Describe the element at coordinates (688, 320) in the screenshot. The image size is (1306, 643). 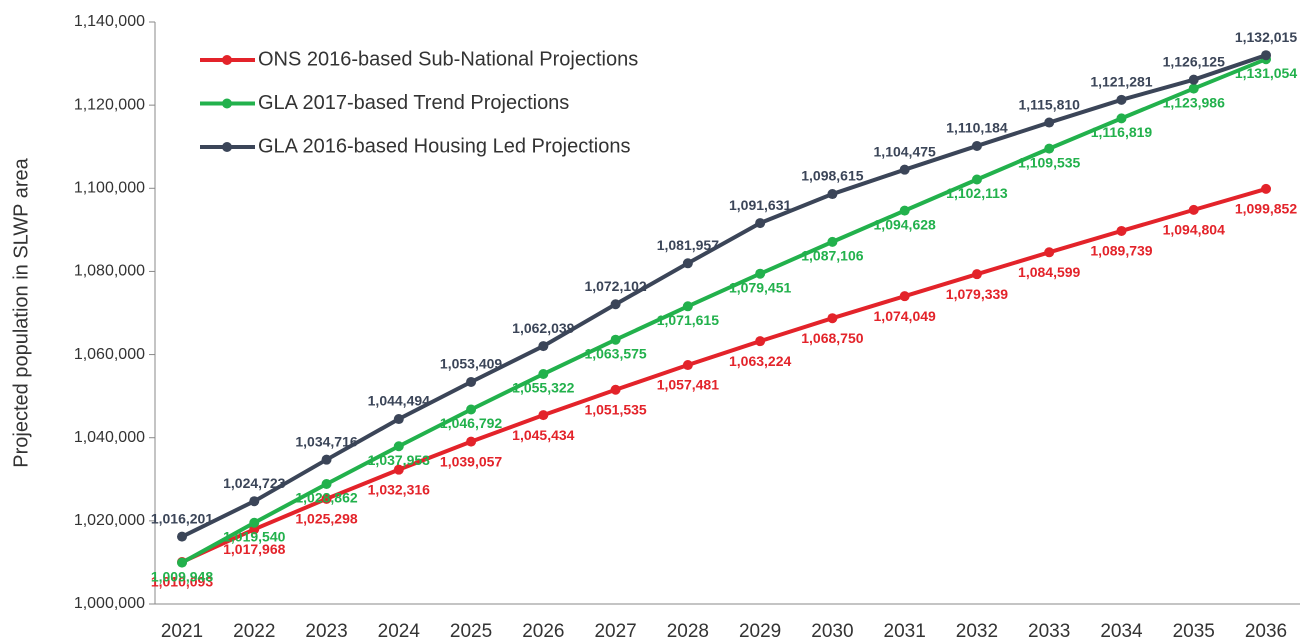
I see `value-label: 1,071,615` at that location.